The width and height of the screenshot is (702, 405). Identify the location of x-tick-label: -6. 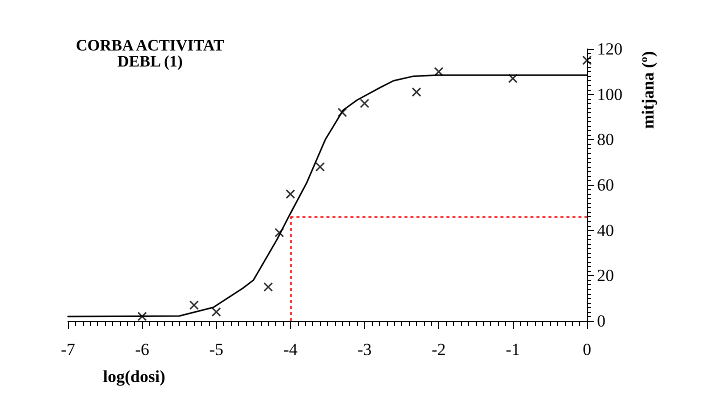
(142, 349).